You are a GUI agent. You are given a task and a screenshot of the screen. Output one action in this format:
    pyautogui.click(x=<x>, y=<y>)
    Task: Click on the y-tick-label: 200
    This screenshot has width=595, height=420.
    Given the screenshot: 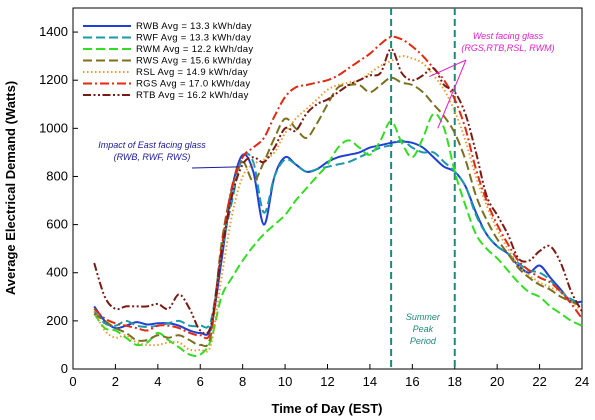 What is the action you would take?
    pyautogui.click(x=57, y=320)
    